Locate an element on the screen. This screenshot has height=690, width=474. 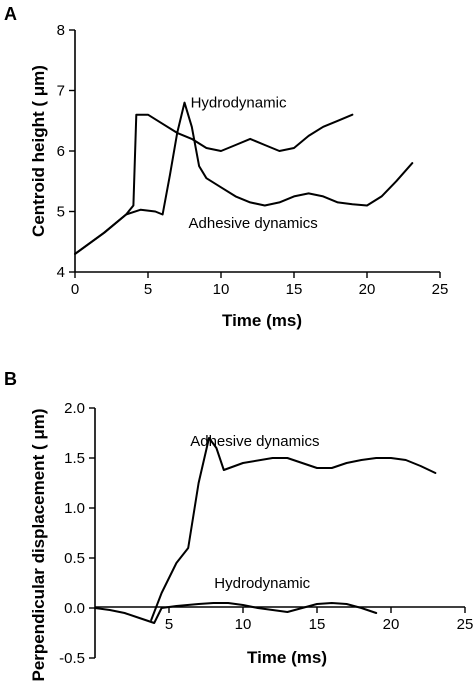
panel-b-y-tick-label: 1.0 is located at coordinates (74, 508).